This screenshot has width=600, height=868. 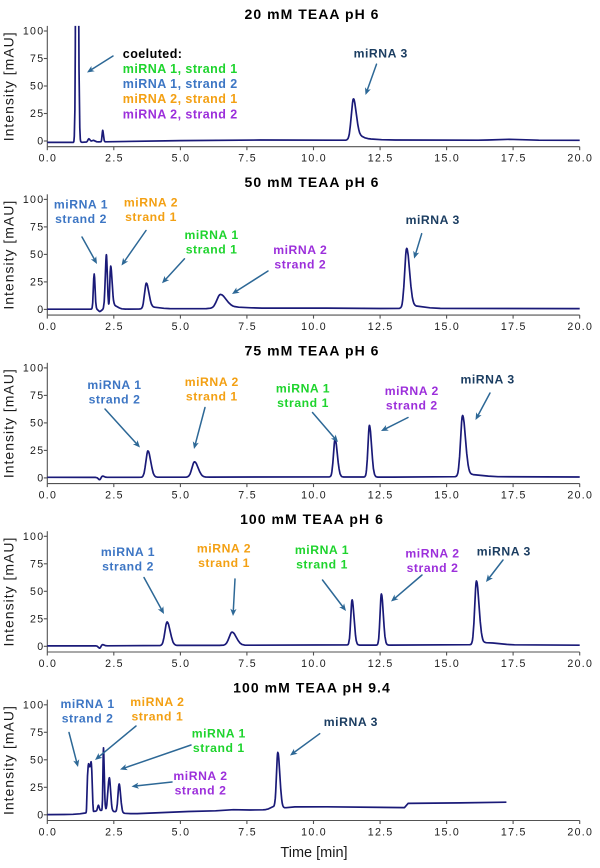 What do you see at coordinates (311, 182) in the screenshot?
I see `svg-text: 50 mM TEAA pH 6` at bounding box center [311, 182].